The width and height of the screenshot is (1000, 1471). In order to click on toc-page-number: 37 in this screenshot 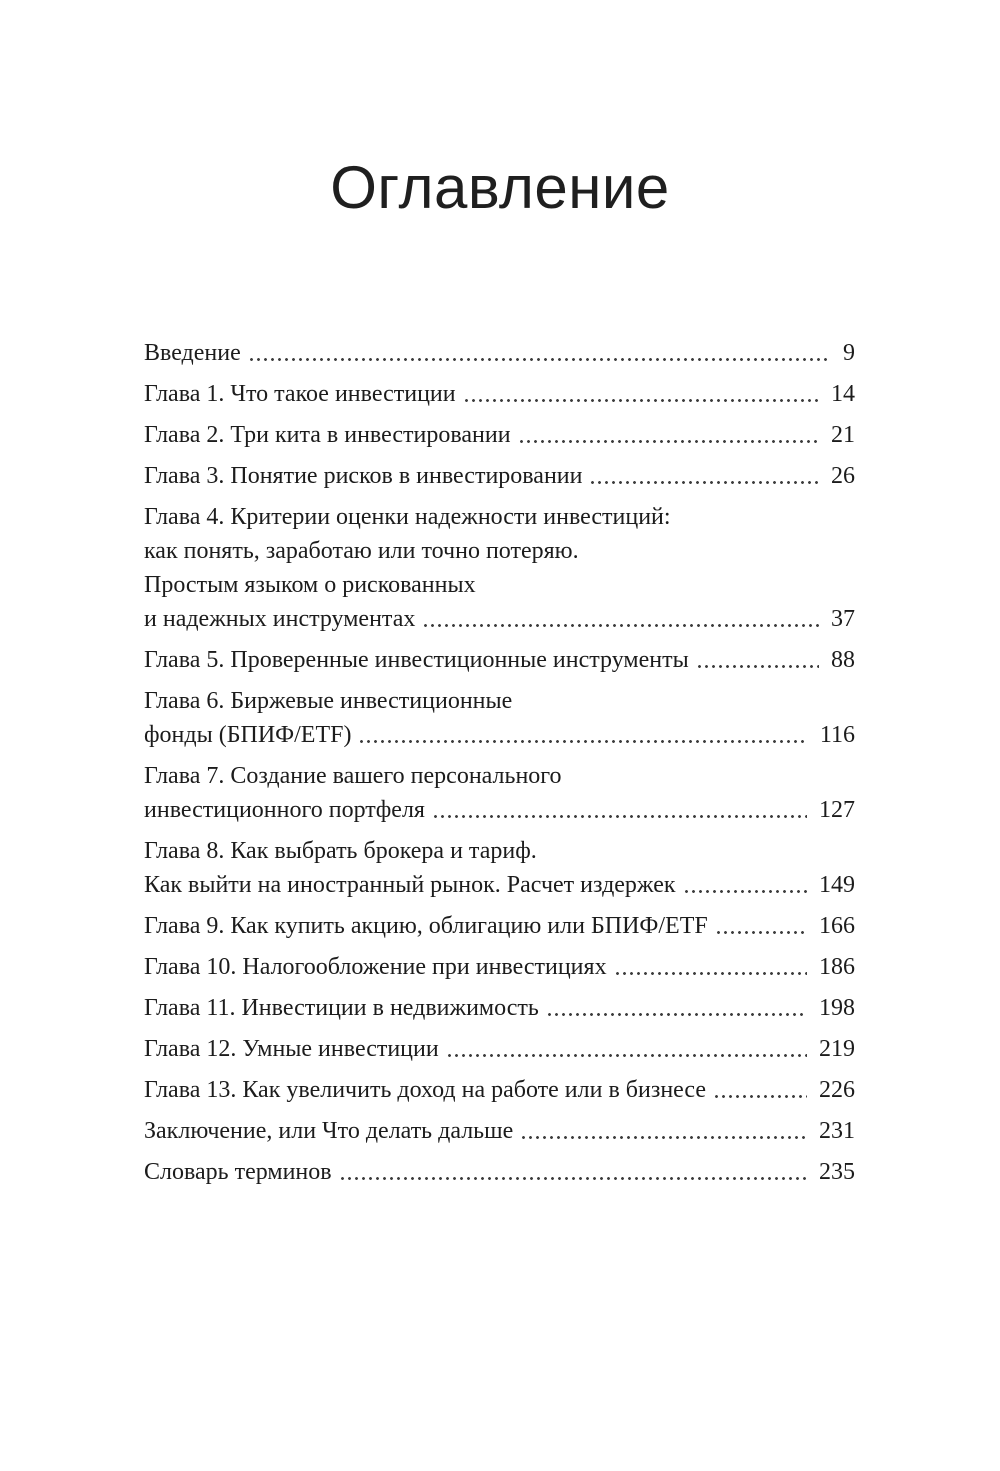, I will do `click(843, 619)`.